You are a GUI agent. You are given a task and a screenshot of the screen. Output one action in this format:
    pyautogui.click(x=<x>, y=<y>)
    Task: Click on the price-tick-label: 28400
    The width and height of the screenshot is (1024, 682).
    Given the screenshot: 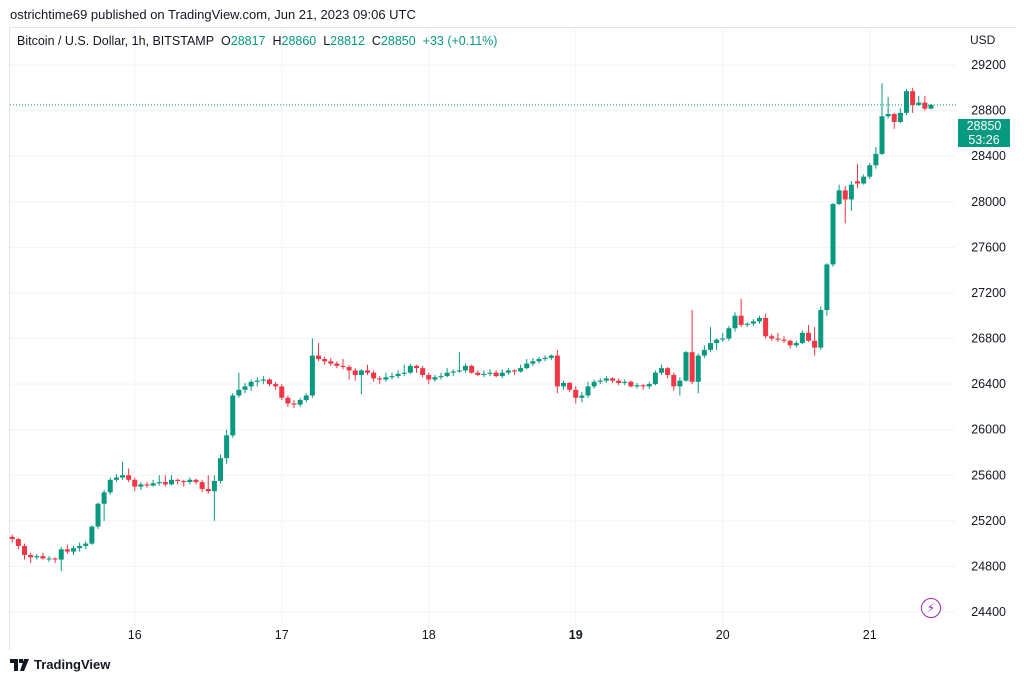 What is the action you would take?
    pyautogui.click(x=988, y=156)
    